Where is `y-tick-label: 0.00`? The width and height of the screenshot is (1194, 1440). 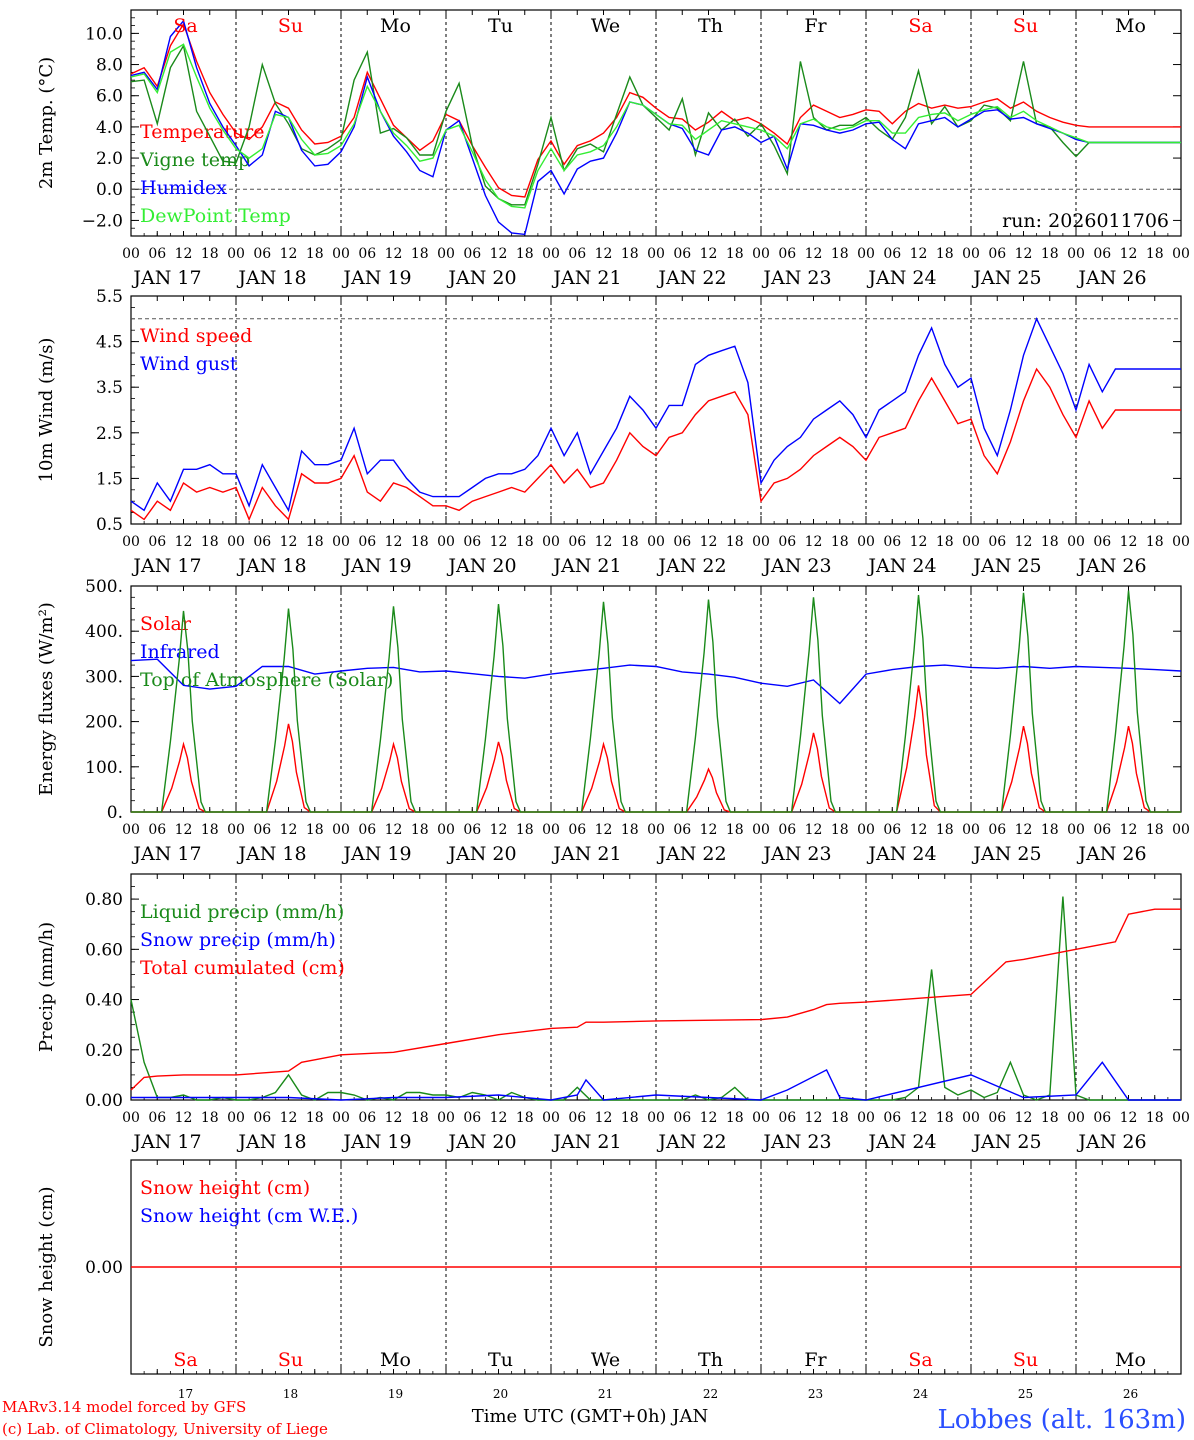
y-tick-label: 0.00 is located at coordinates (104, 1101).